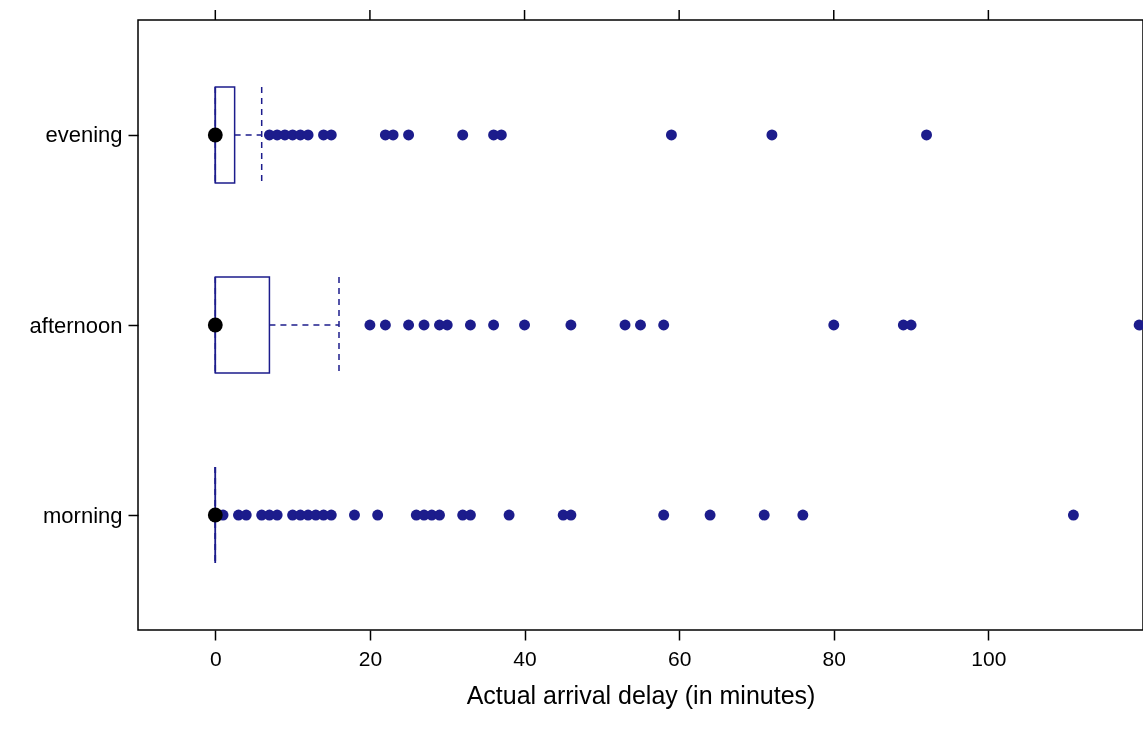  I want to click on y-tick-label: morning, so click(83, 515).